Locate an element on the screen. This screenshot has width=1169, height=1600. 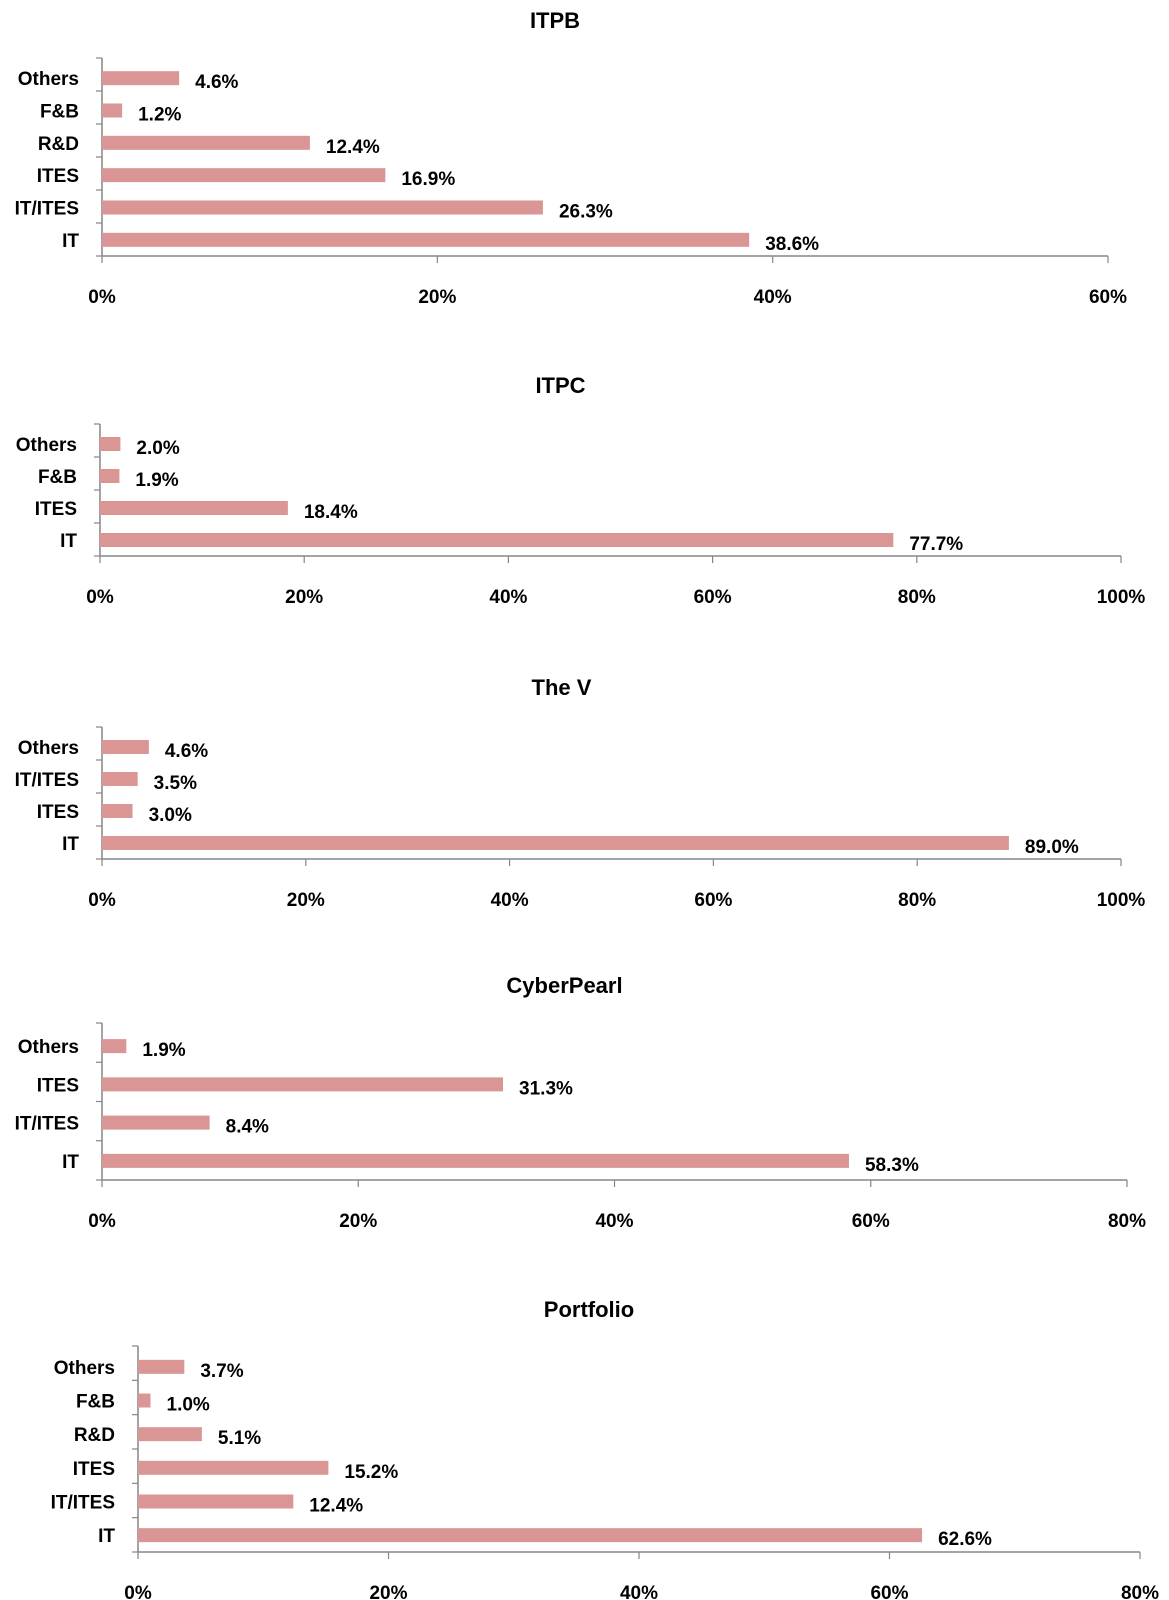
chart-1-data-label: 12.4% is located at coordinates (353, 147).